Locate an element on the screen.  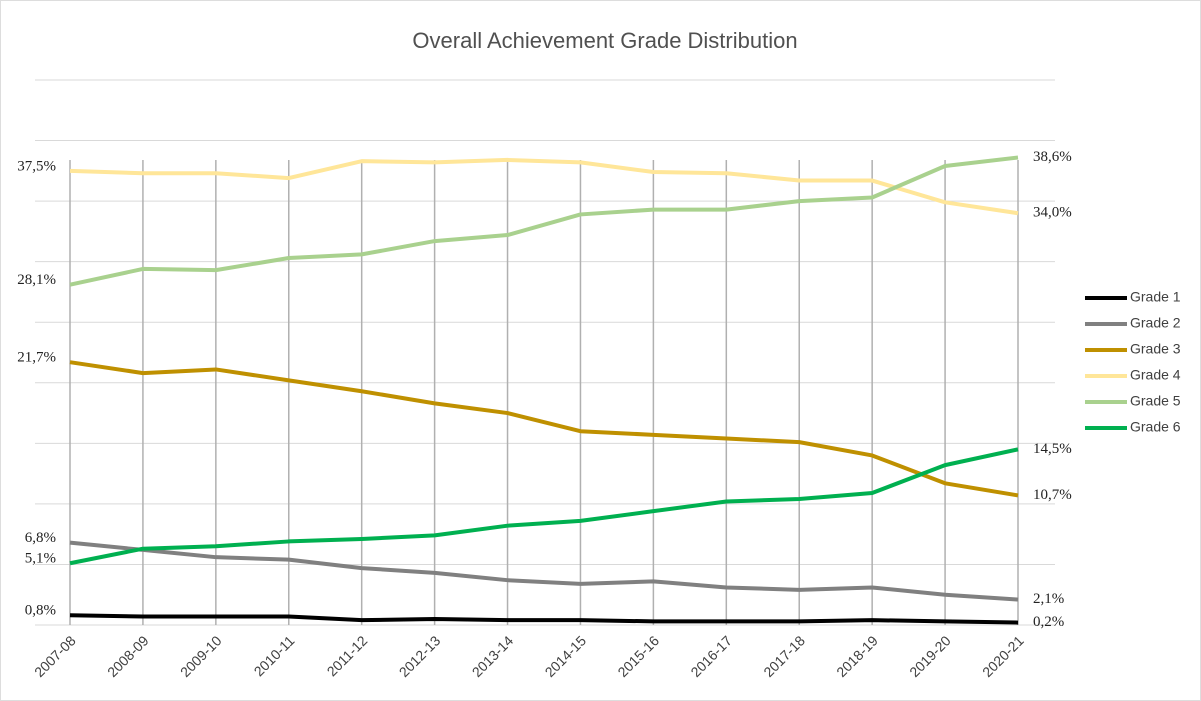
legend-label: Grade 3 is located at coordinates (1155, 349).